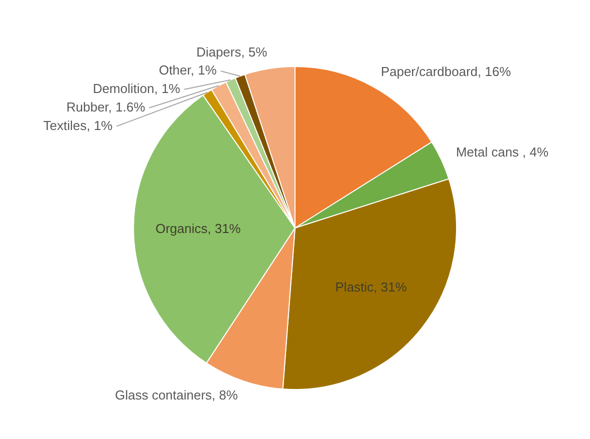  I want to click on slice-label: Demolition, 1%, so click(136, 88).